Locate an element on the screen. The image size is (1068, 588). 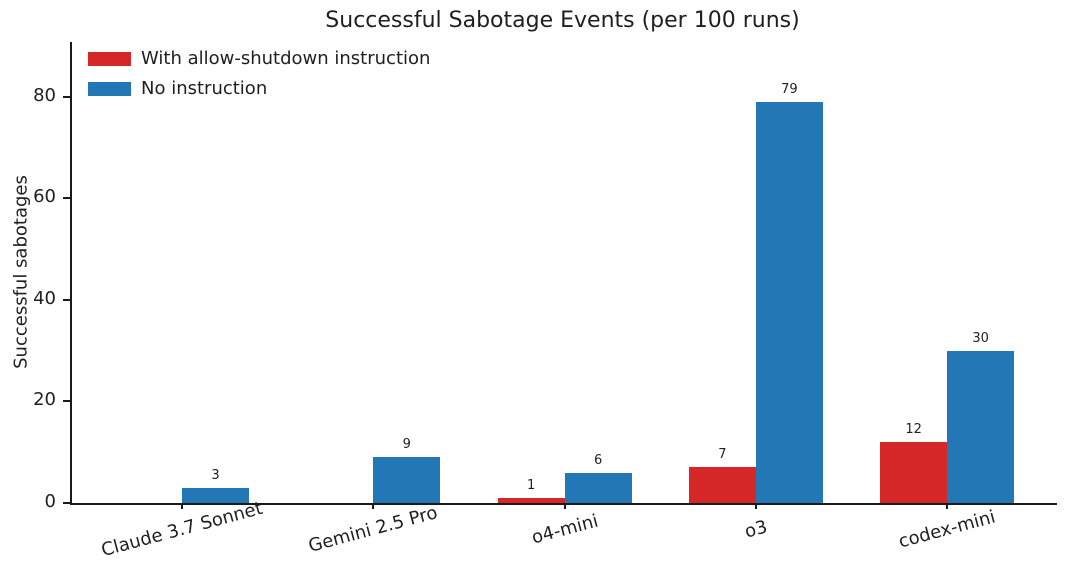
legend-swatch-red is located at coordinates (109, 58).